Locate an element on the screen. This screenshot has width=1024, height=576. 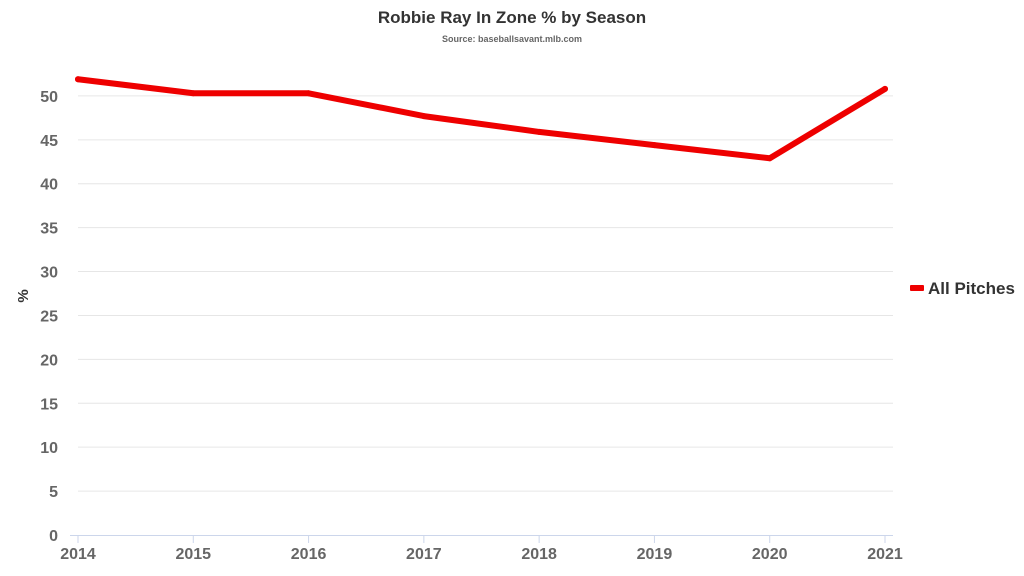
series-lines is located at coordinates (481, 119).